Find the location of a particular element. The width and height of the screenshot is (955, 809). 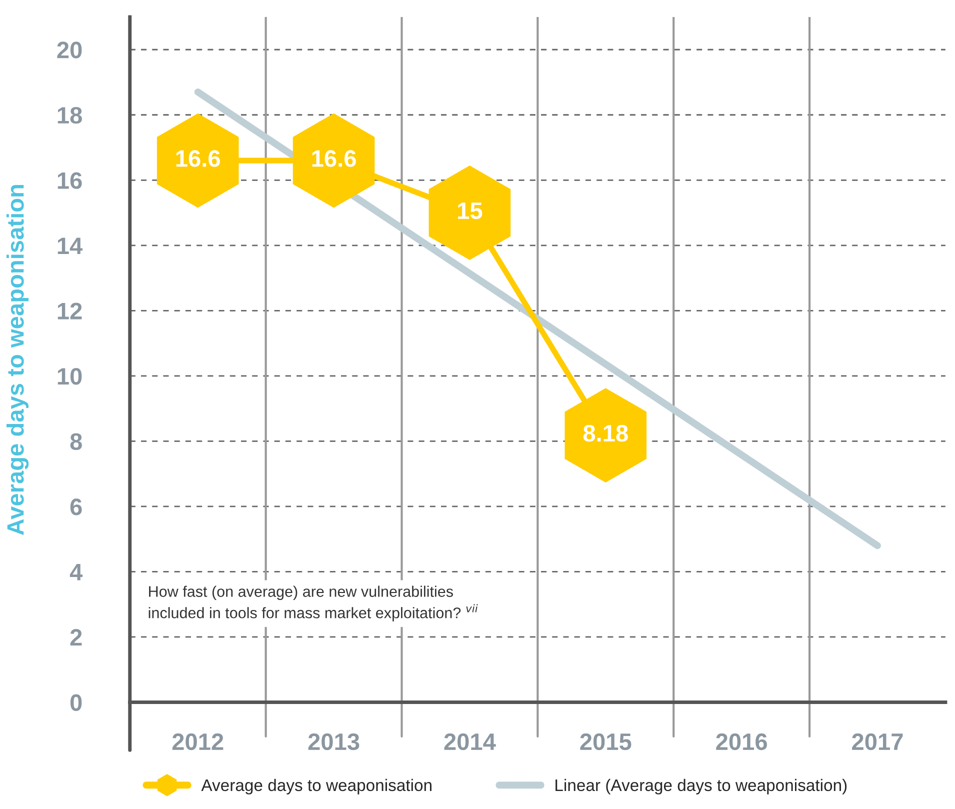

y-tick-label: 4 is located at coordinates (76, 572).